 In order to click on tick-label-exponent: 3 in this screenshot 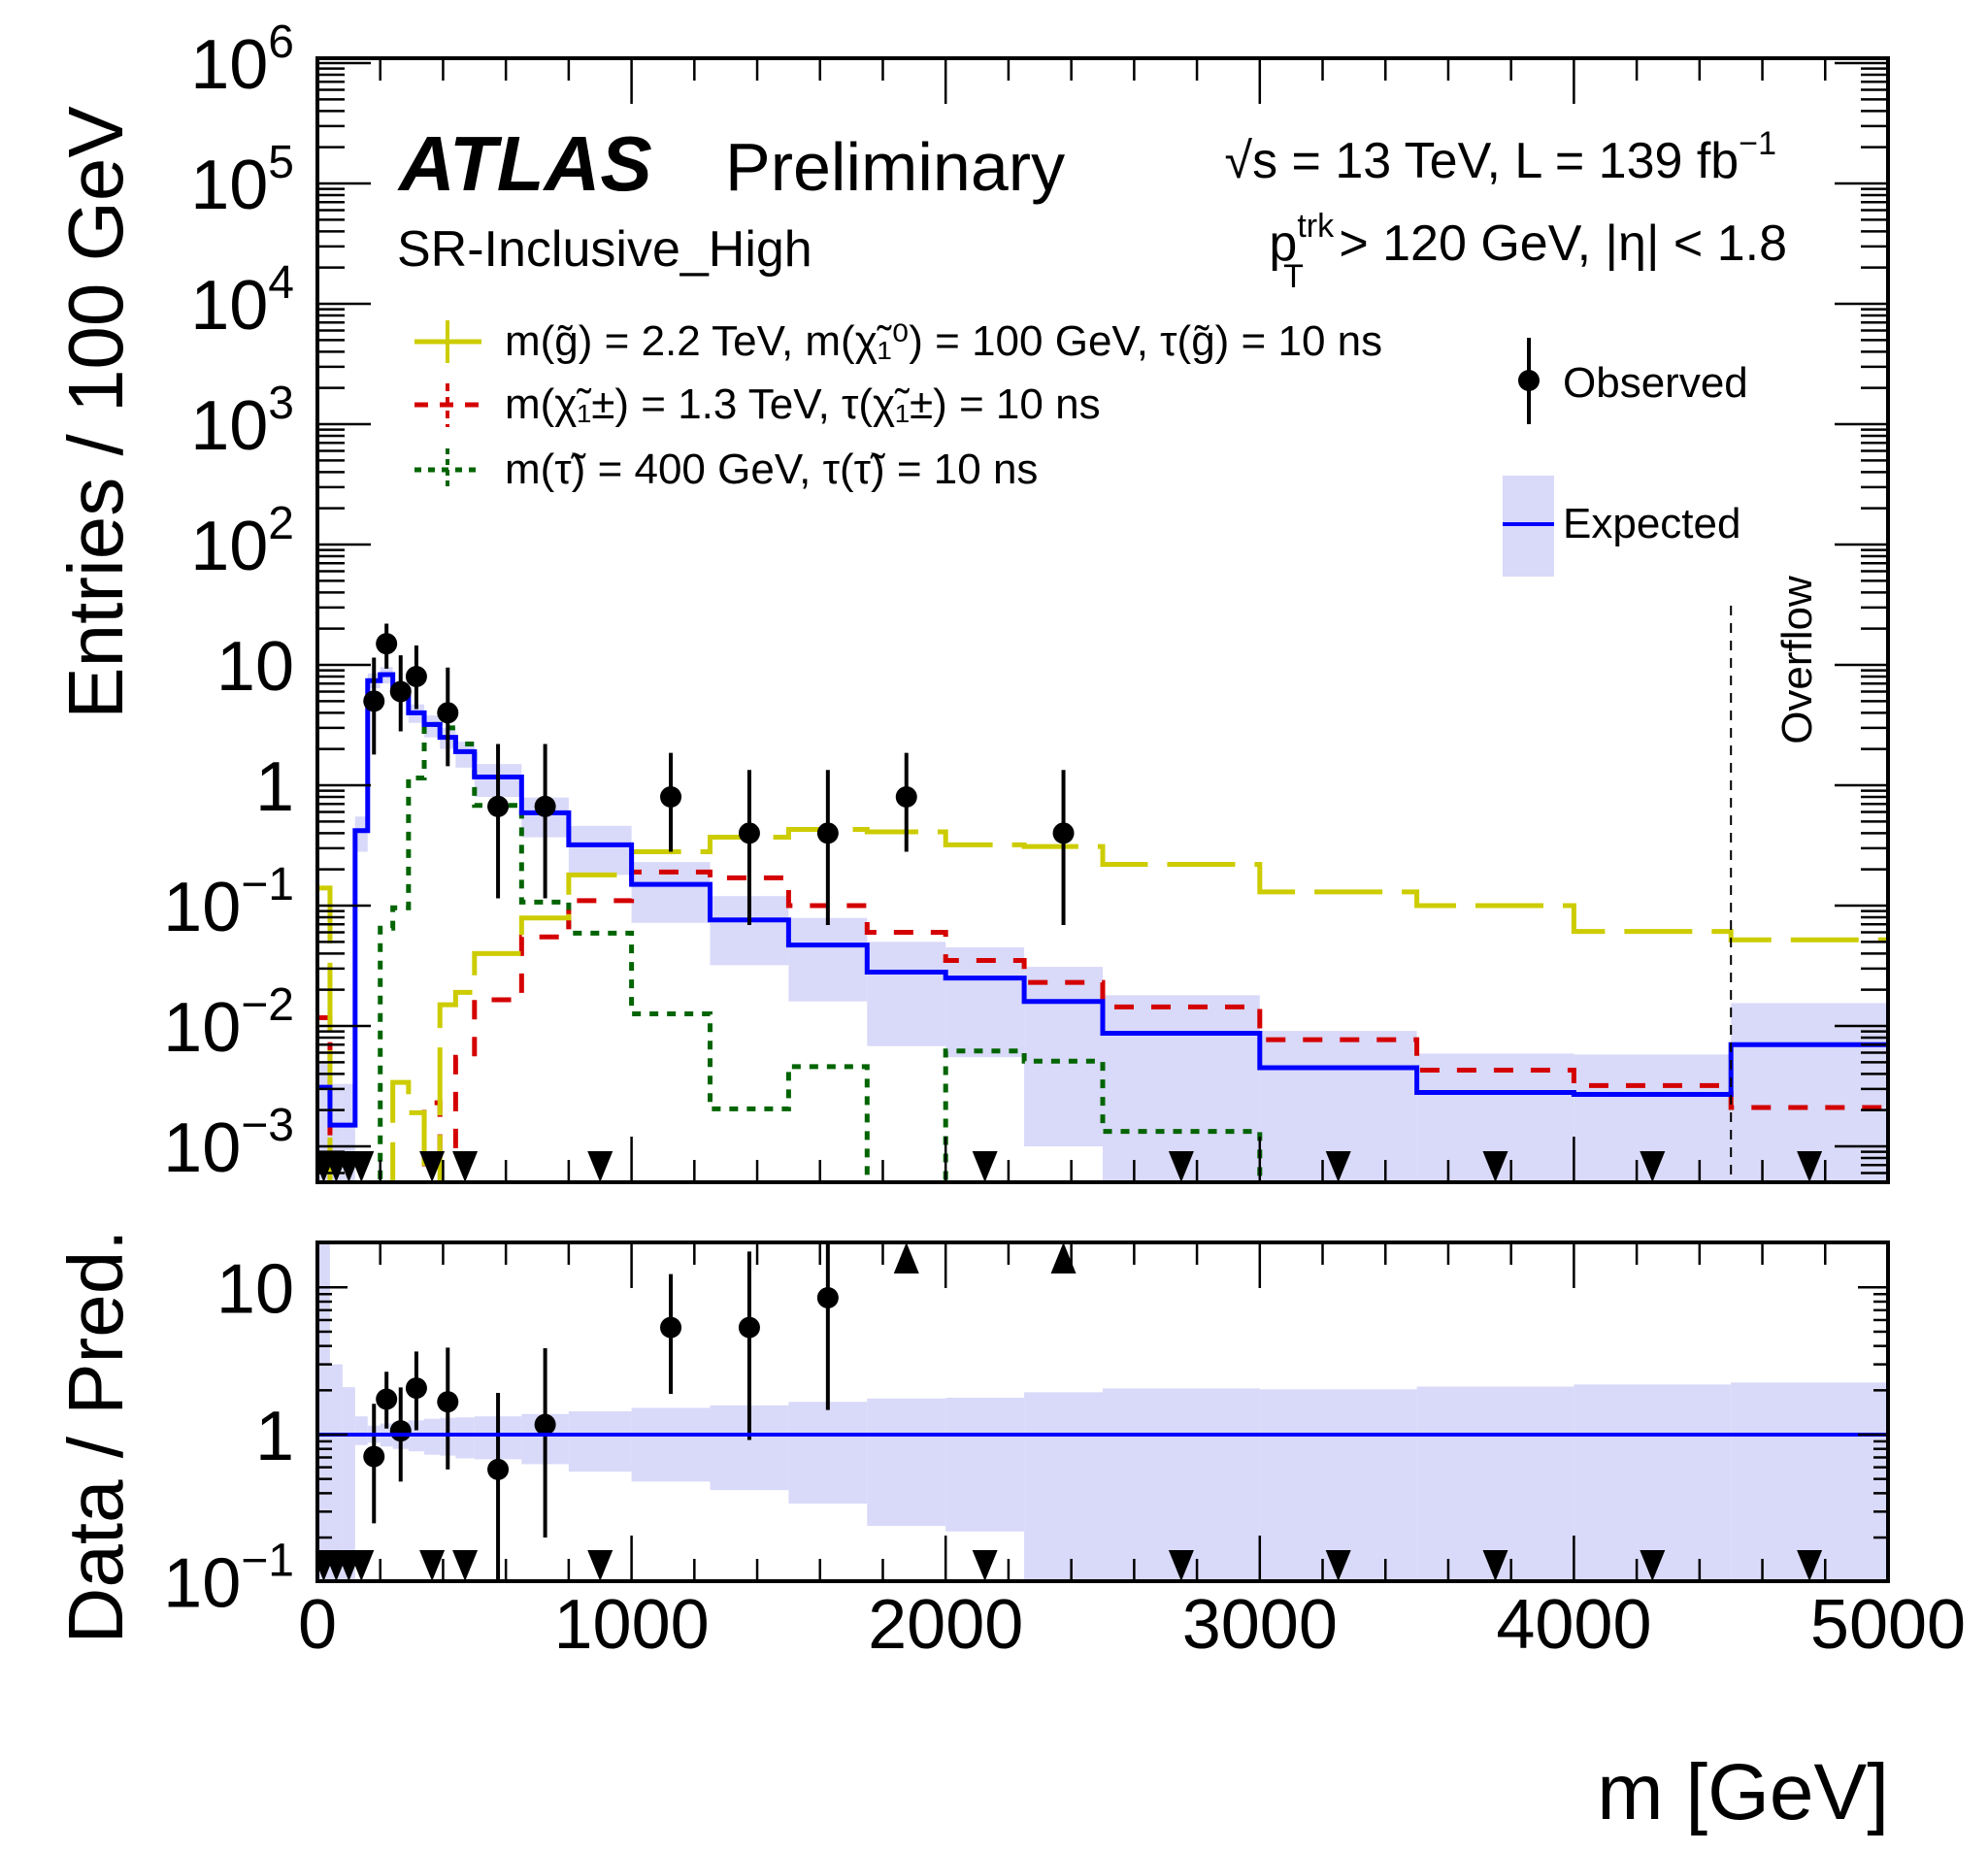, I will do `click(281, 403)`.